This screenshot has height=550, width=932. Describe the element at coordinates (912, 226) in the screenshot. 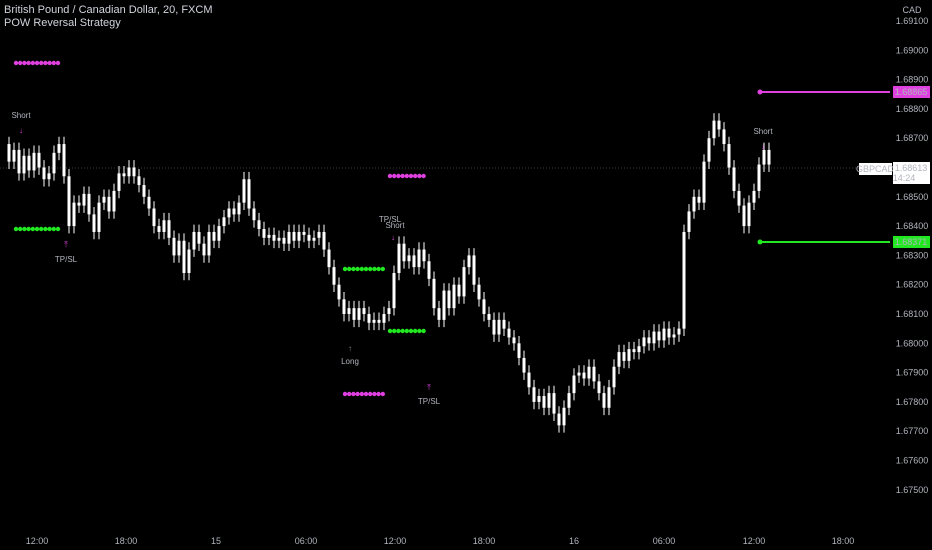

I see `price-tick: 1.68400` at that location.